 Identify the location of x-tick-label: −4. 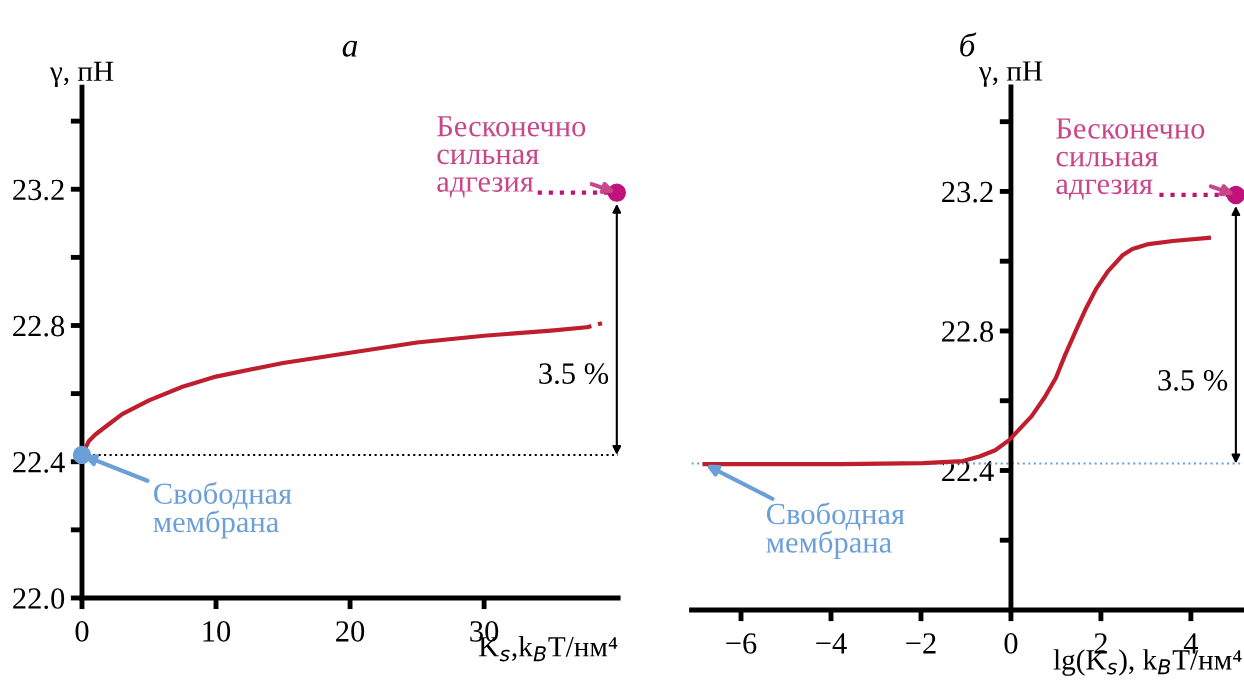
(831, 643).